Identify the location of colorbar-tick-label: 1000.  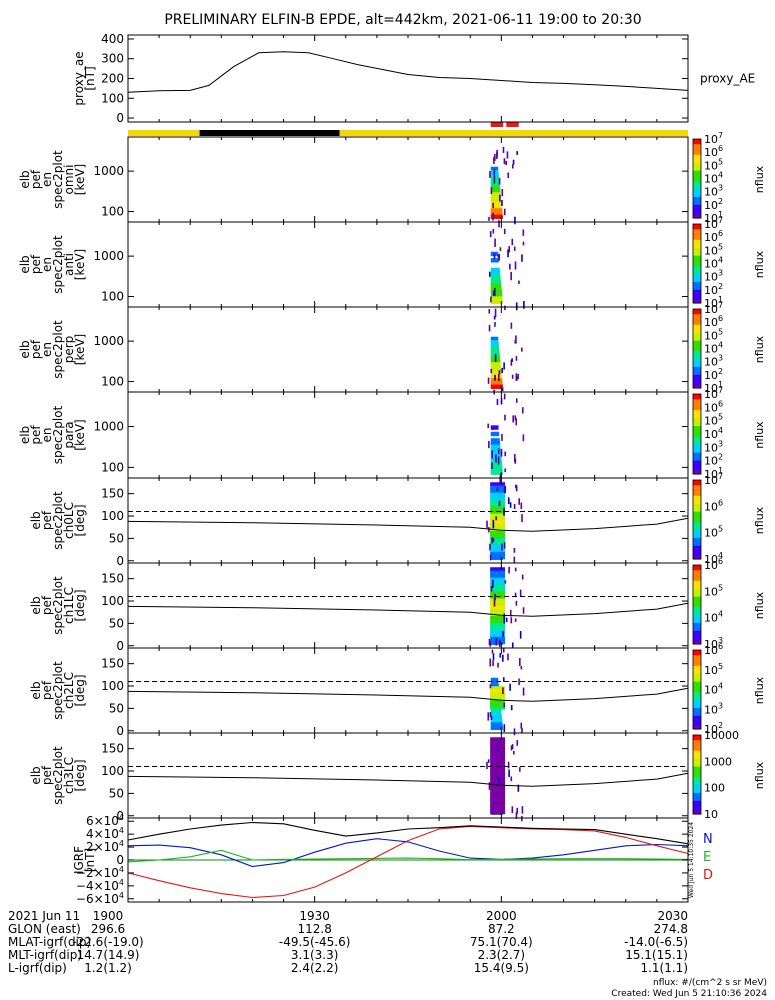
(718, 761).